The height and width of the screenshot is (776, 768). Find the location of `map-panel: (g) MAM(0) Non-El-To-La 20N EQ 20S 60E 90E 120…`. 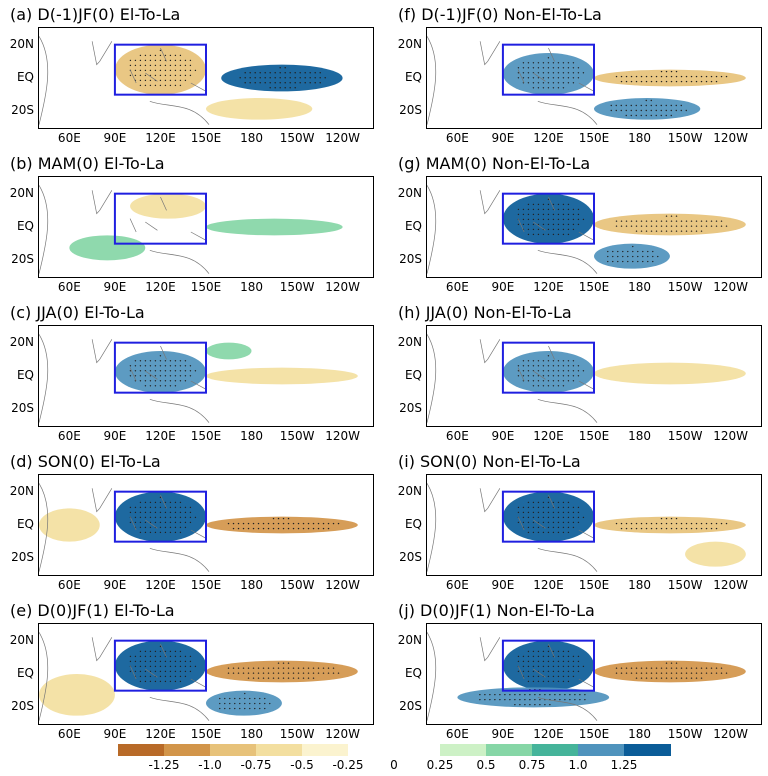

map-panel: (g) MAM(0) Non-El-To-La 20N EQ 20S 60E 90E 120… is located at coordinates (577, 229).